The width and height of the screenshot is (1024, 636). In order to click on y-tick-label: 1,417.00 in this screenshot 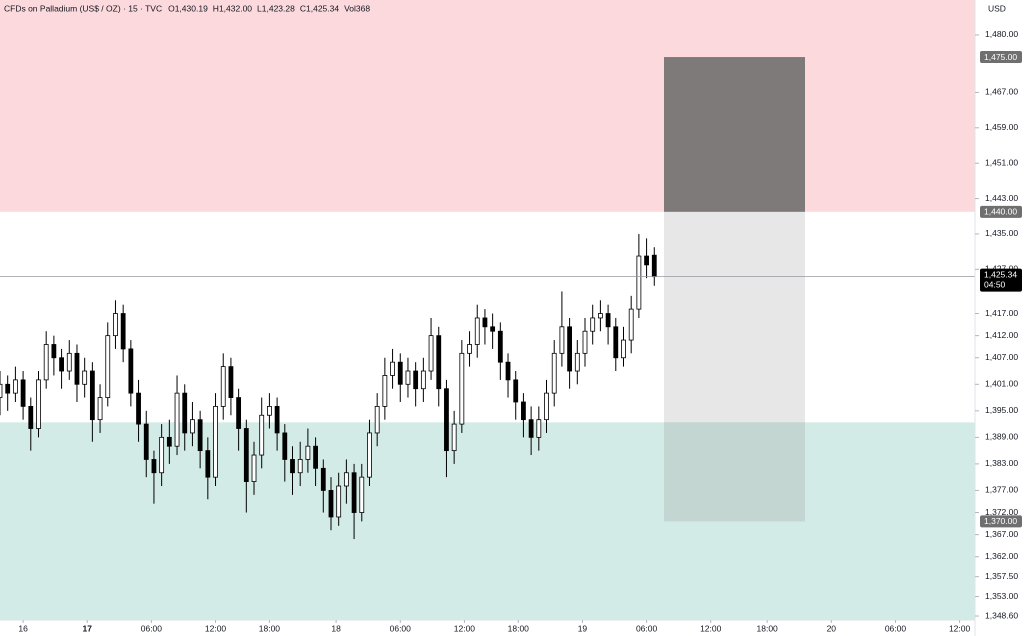, I will do `click(1001, 313)`.